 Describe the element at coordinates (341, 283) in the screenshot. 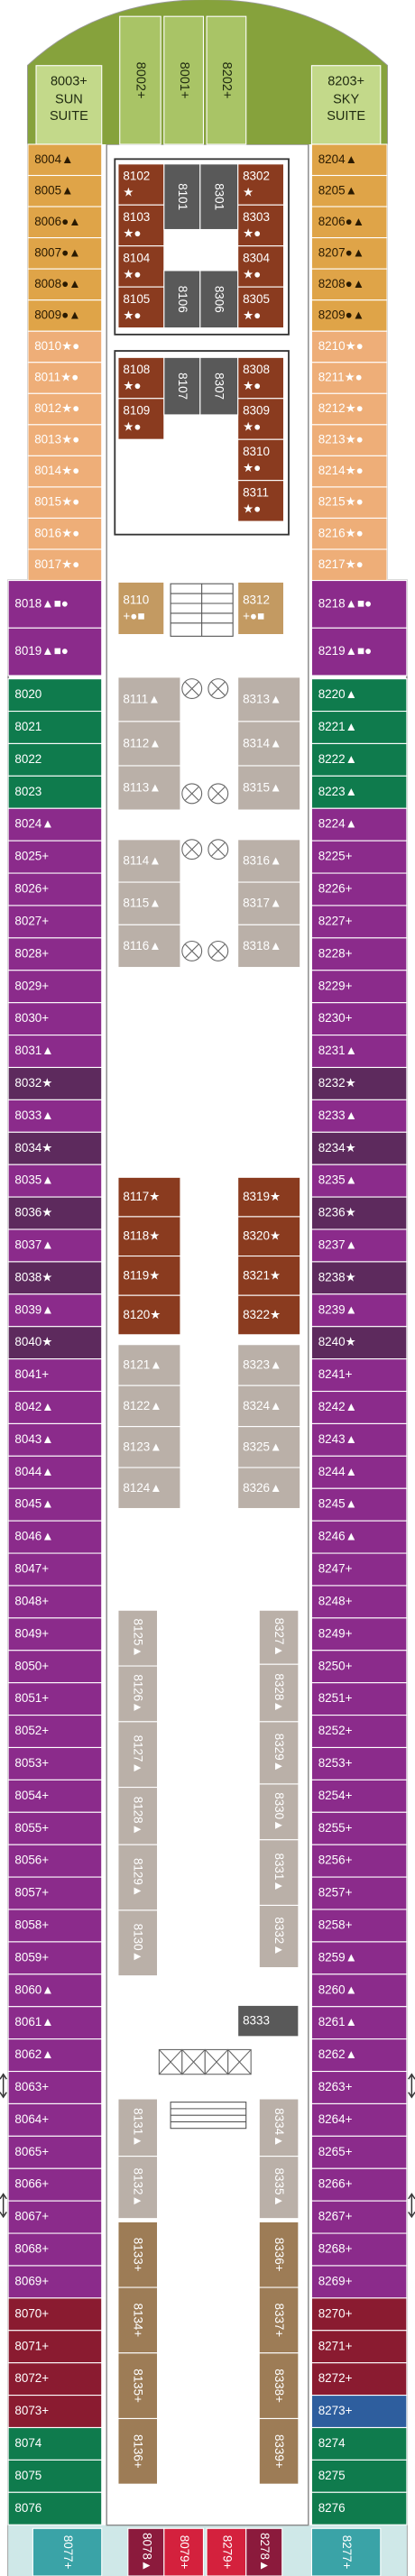

I see `cabin-label: 8208●▲` at that location.